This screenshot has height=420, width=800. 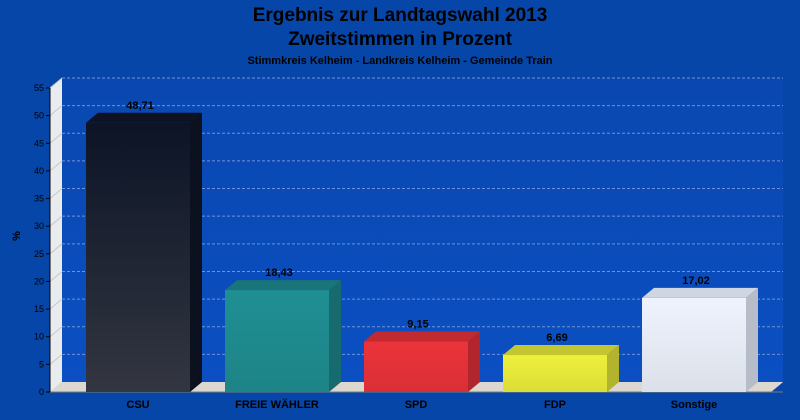 I want to click on bar-value-label: 18,43, so click(x=279, y=273).